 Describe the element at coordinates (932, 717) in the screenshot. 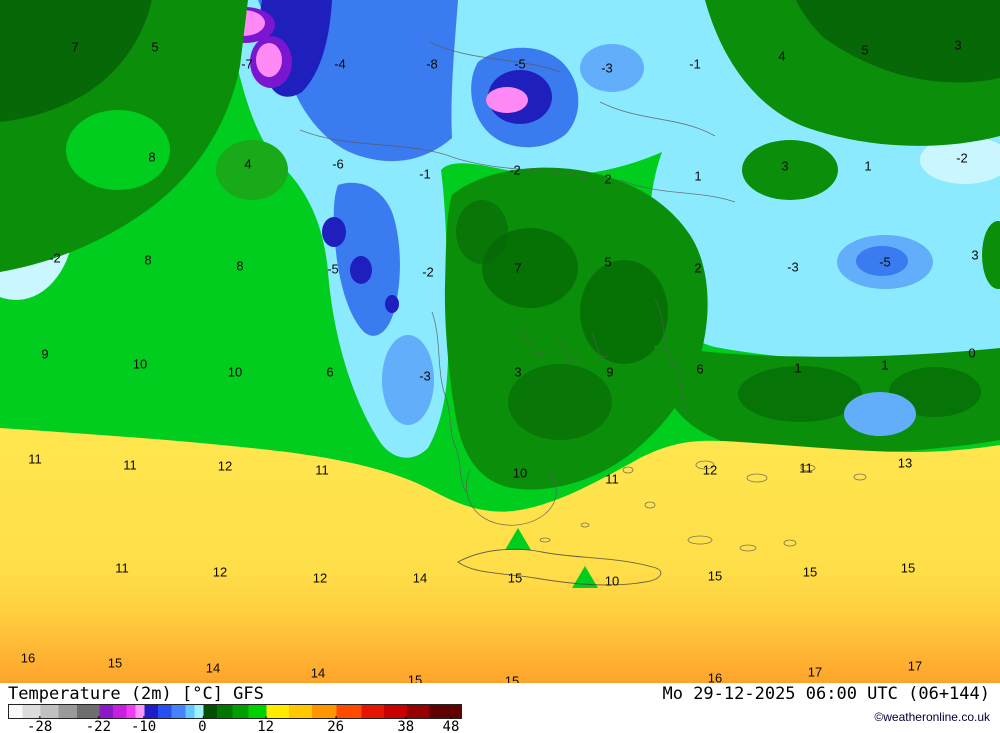

I see `copyright-link: ©weatheronline.co.uk` at that location.